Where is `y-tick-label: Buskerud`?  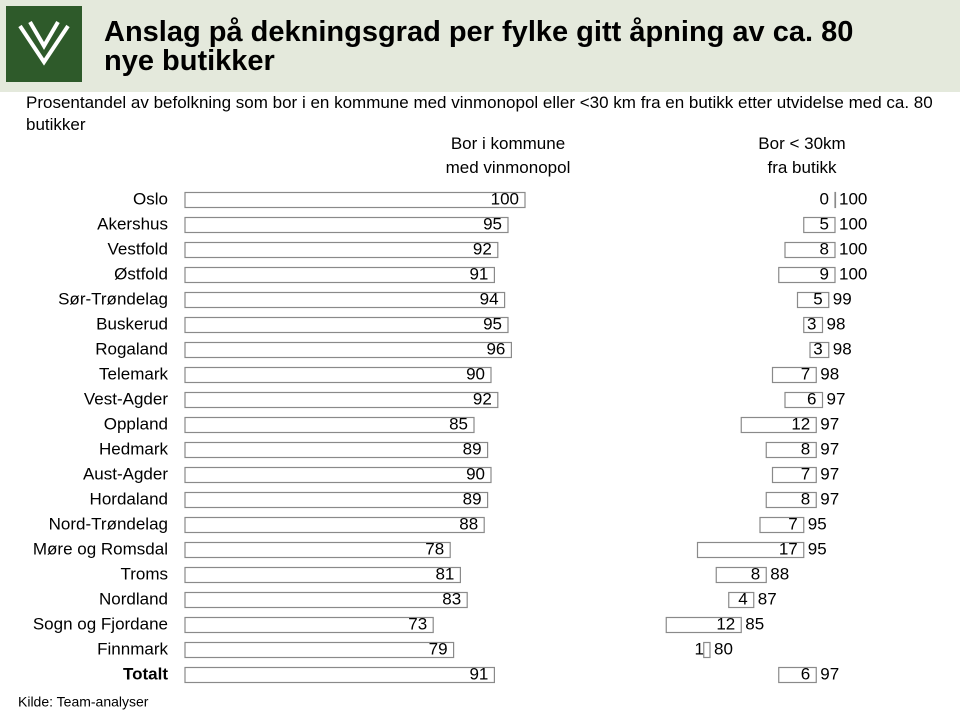
y-tick-label: Buskerud is located at coordinates (132, 323).